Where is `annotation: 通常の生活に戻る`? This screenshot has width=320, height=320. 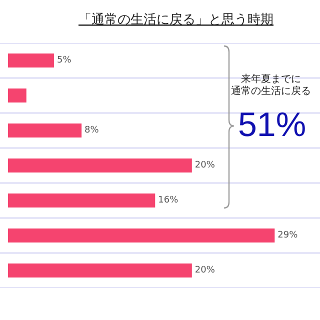
annotation: 通常の生活に戻る is located at coordinates (271, 91).